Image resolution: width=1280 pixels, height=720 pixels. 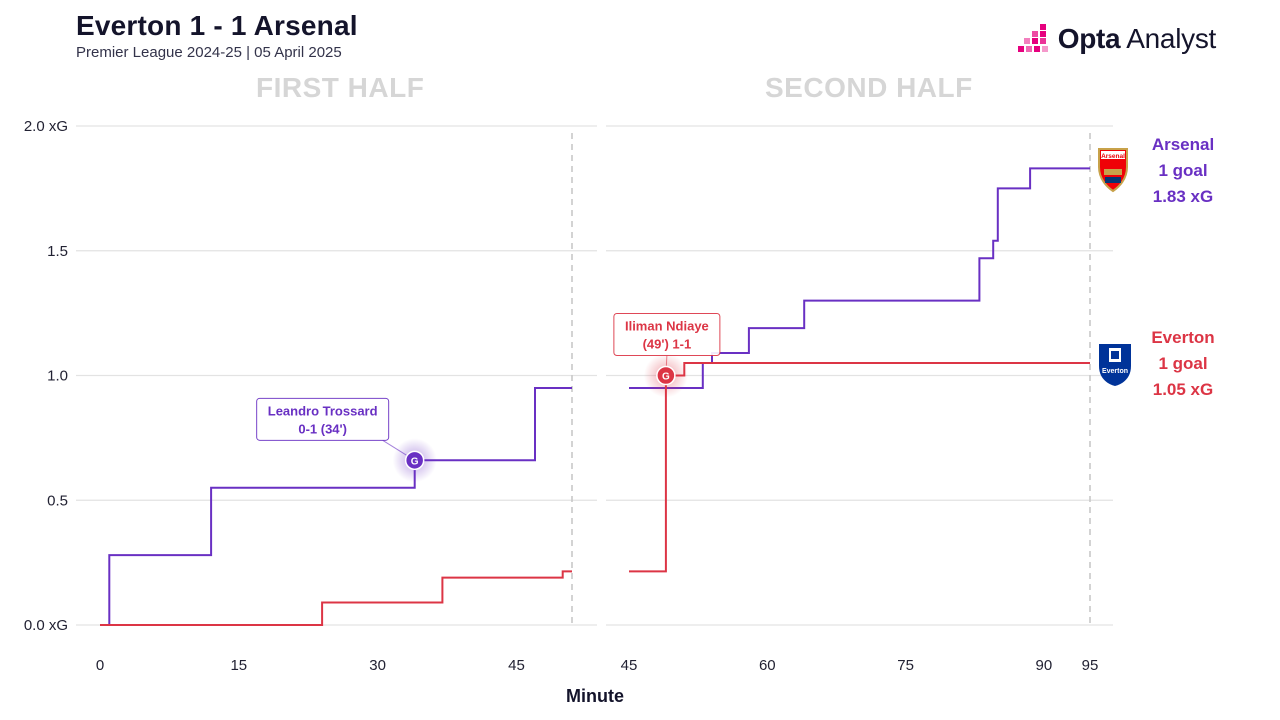 What do you see at coordinates (1113, 156) in the screenshot?
I see `arsenal-badge-text: Arsenal` at bounding box center [1113, 156].